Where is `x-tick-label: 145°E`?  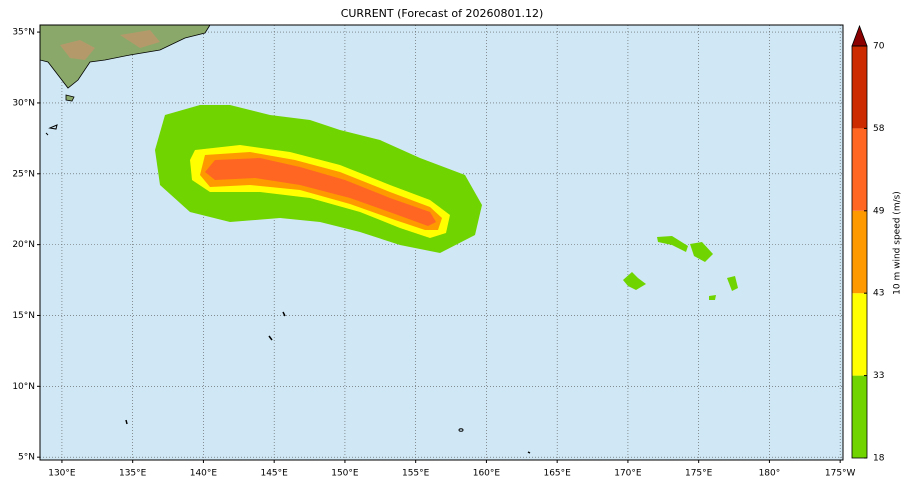 x-tick-label: 145°E is located at coordinates (274, 474).